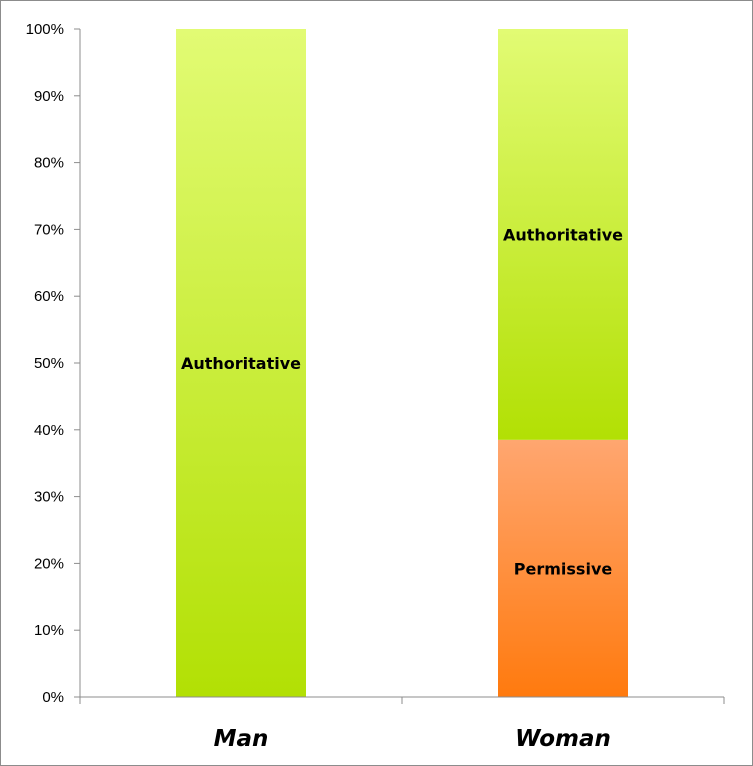  What do you see at coordinates (241, 739) in the screenshot?
I see `x-category-label: Man` at bounding box center [241, 739].